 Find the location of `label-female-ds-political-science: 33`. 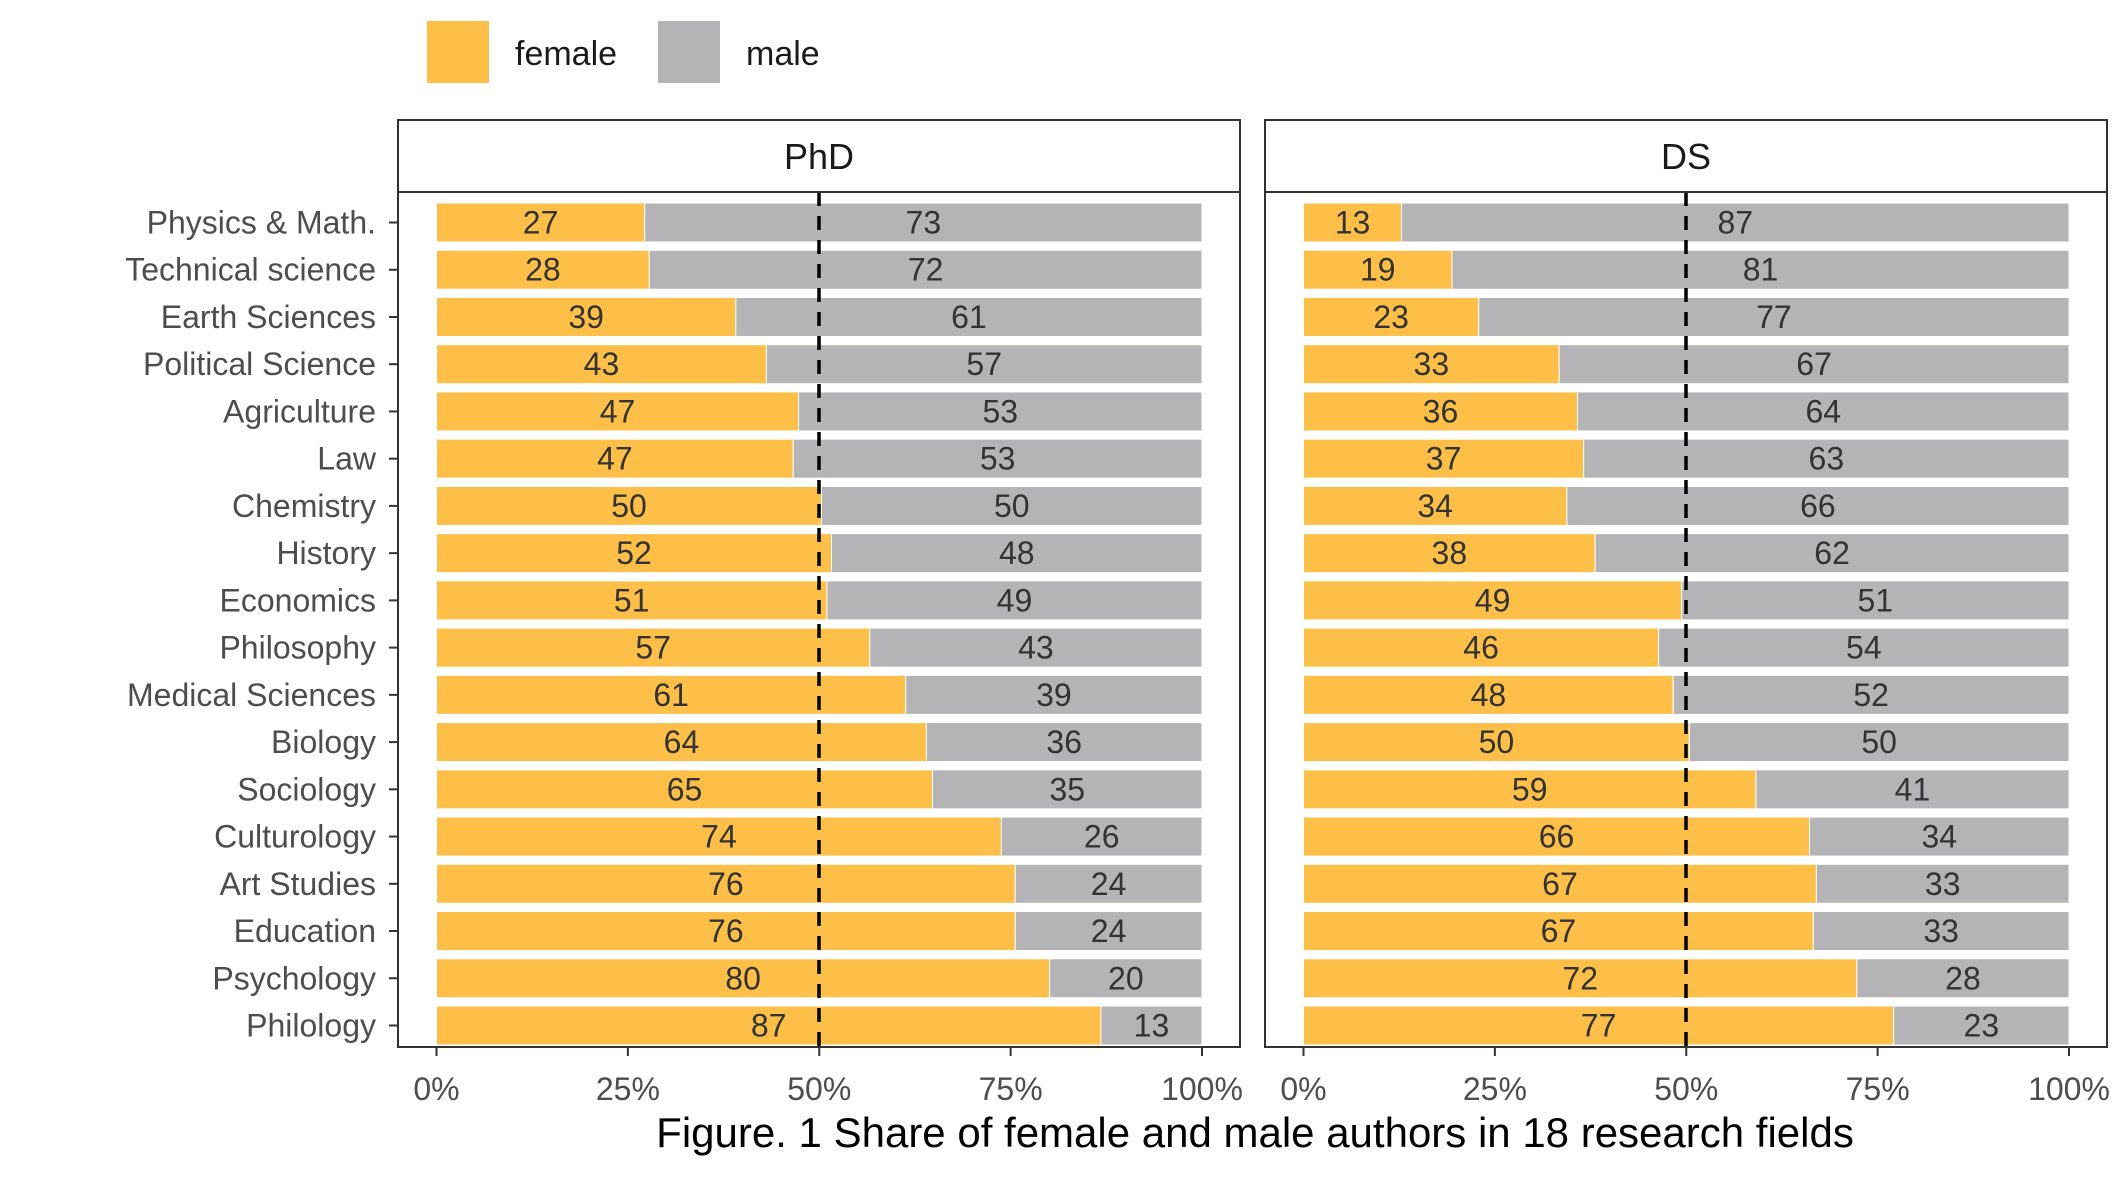

label-female-ds-political-science: 33 is located at coordinates (1432, 364).